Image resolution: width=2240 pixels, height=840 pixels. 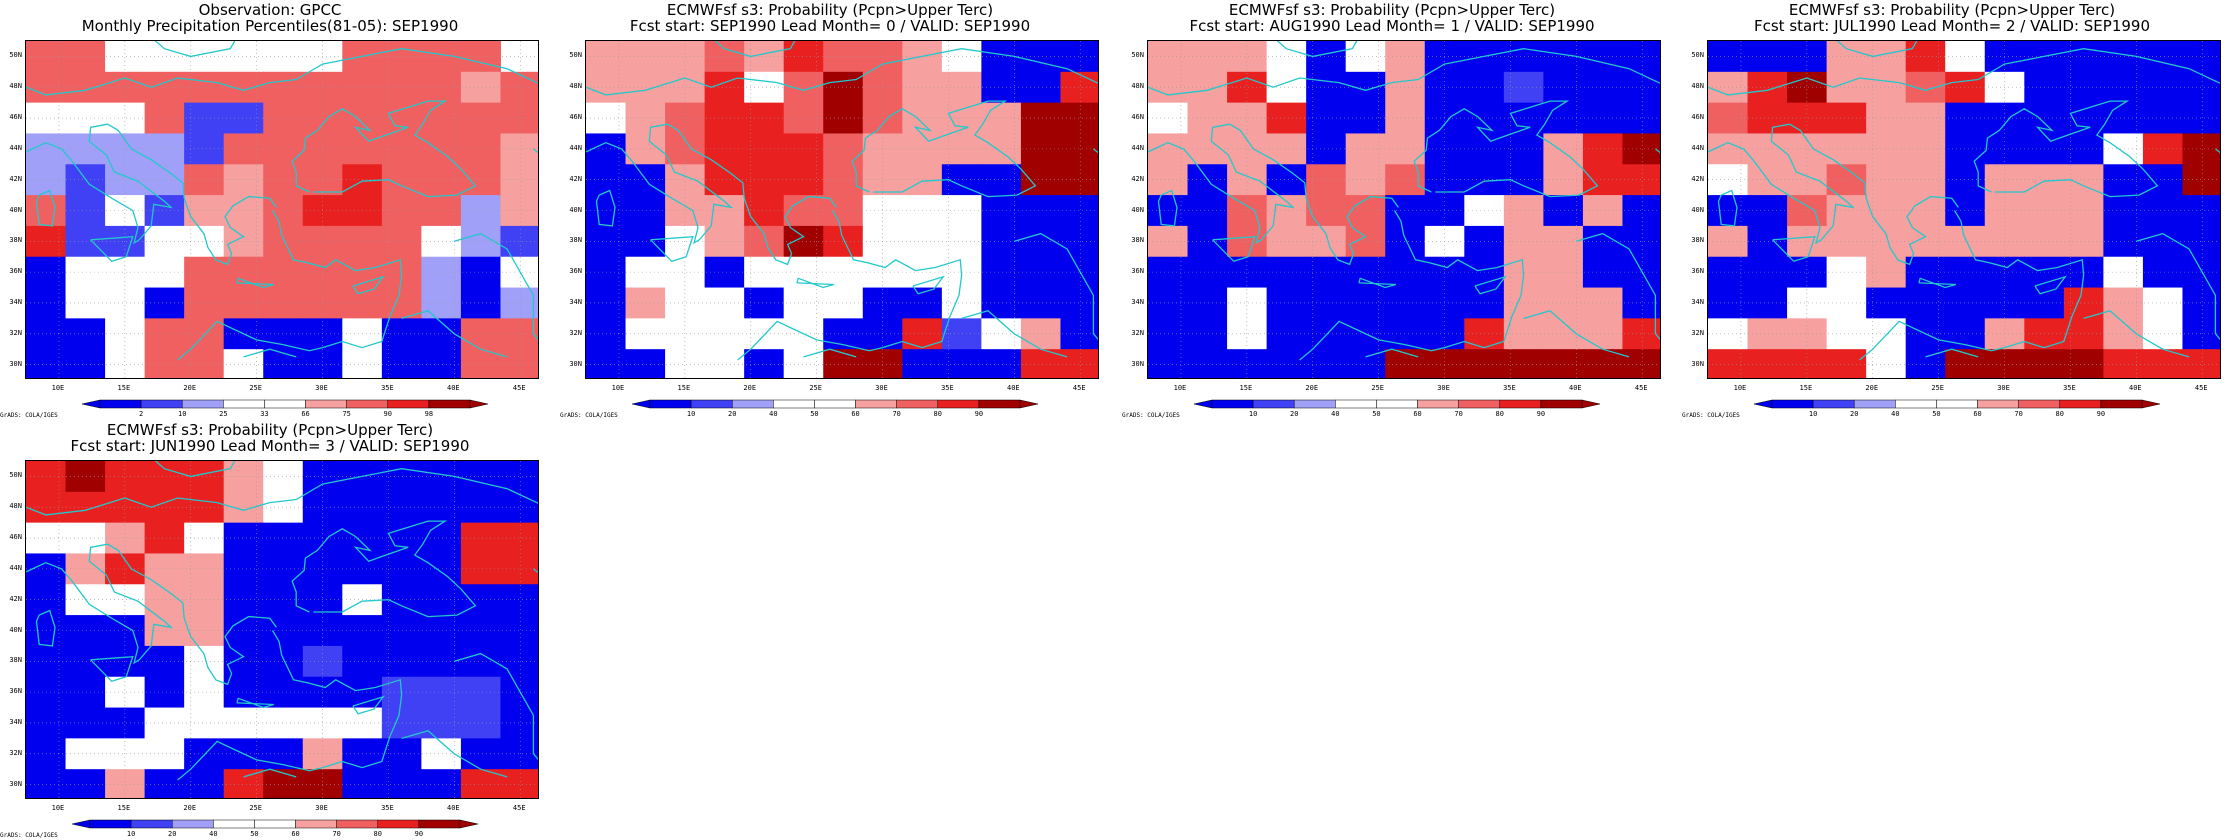 What do you see at coordinates (947, 388) in the screenshot?
I see `lon-tick-label: 35E` at bounding box center [947, 388].